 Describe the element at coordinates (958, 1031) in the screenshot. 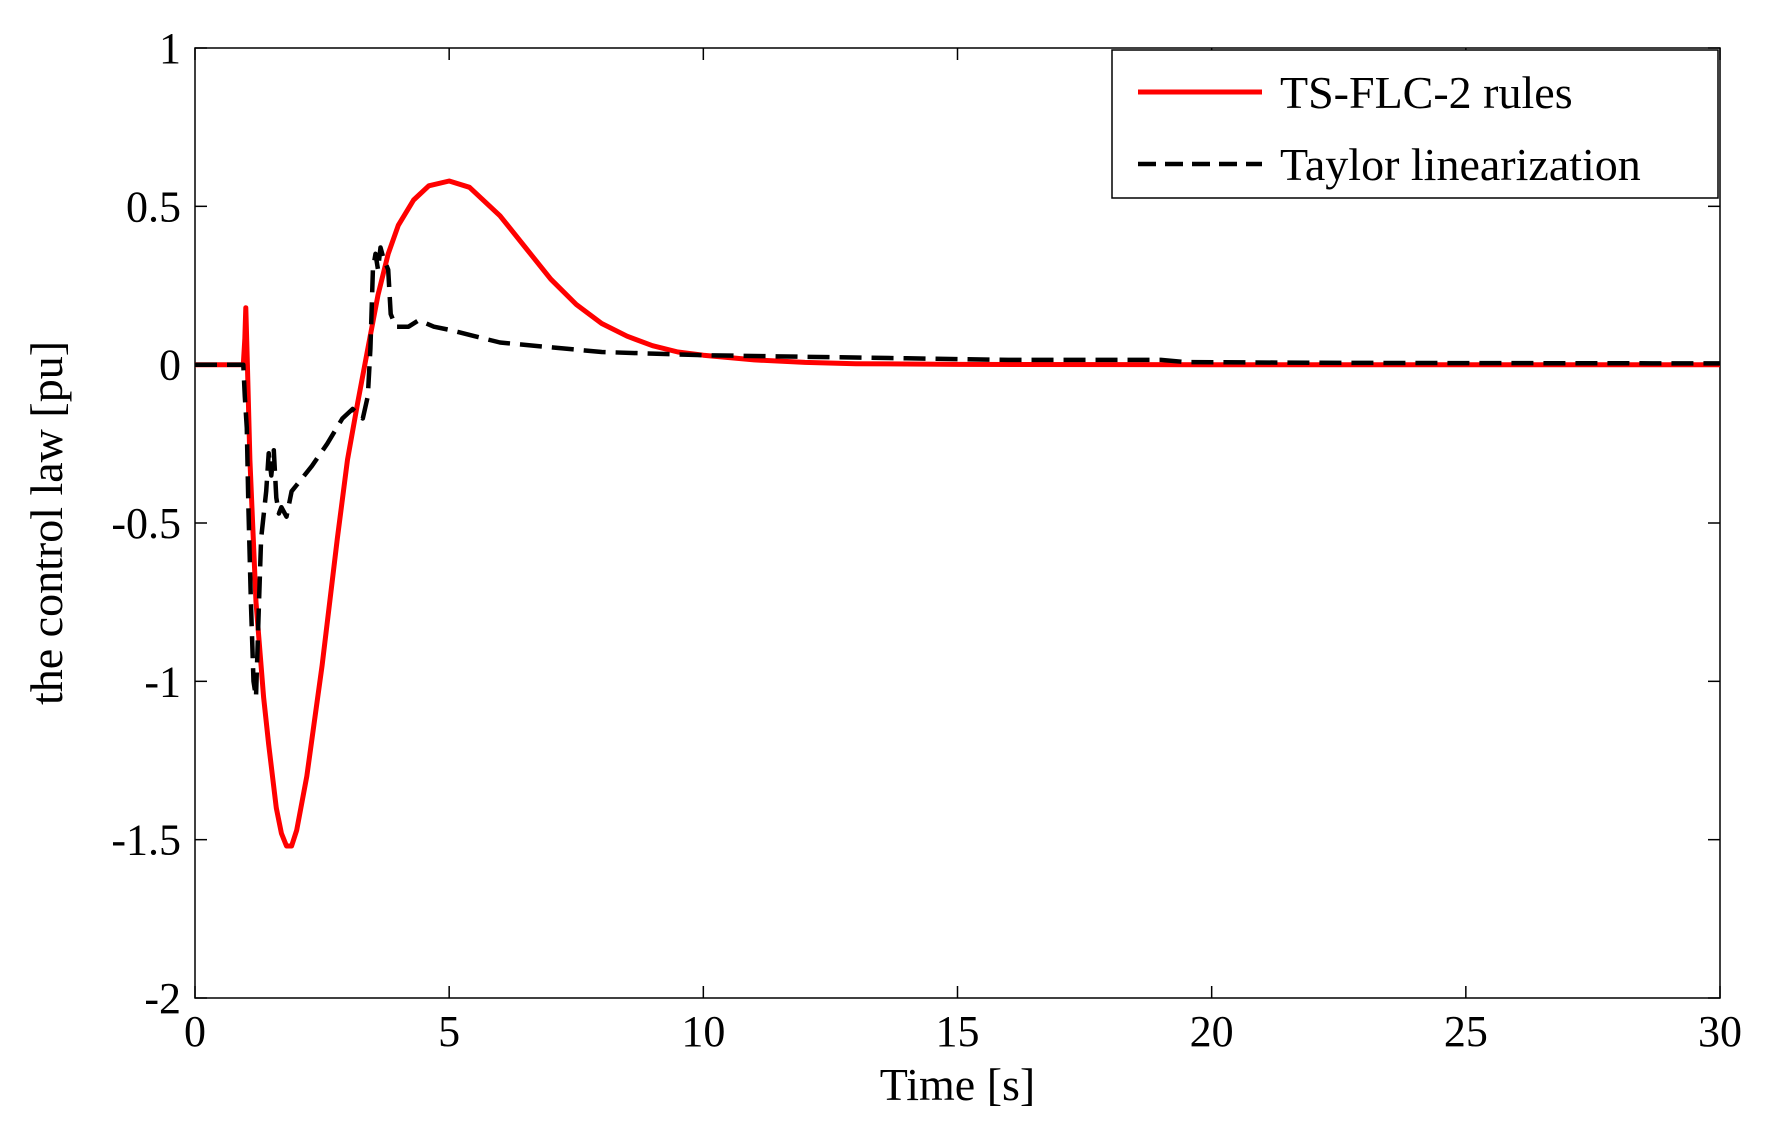

I see `x-tick-label: 15` at that location.